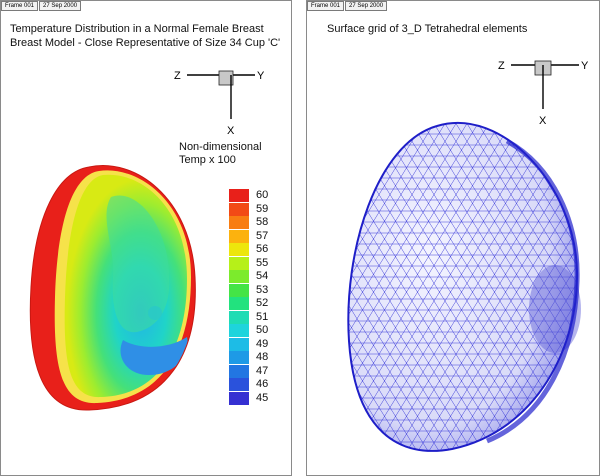 Image resolution: width=600 pixels, height=476 pixels. I want to click on color-legend: 60 59 58 57 56 55 54 53 52 51 50 49 48 47 46 45, so click(259, 304).